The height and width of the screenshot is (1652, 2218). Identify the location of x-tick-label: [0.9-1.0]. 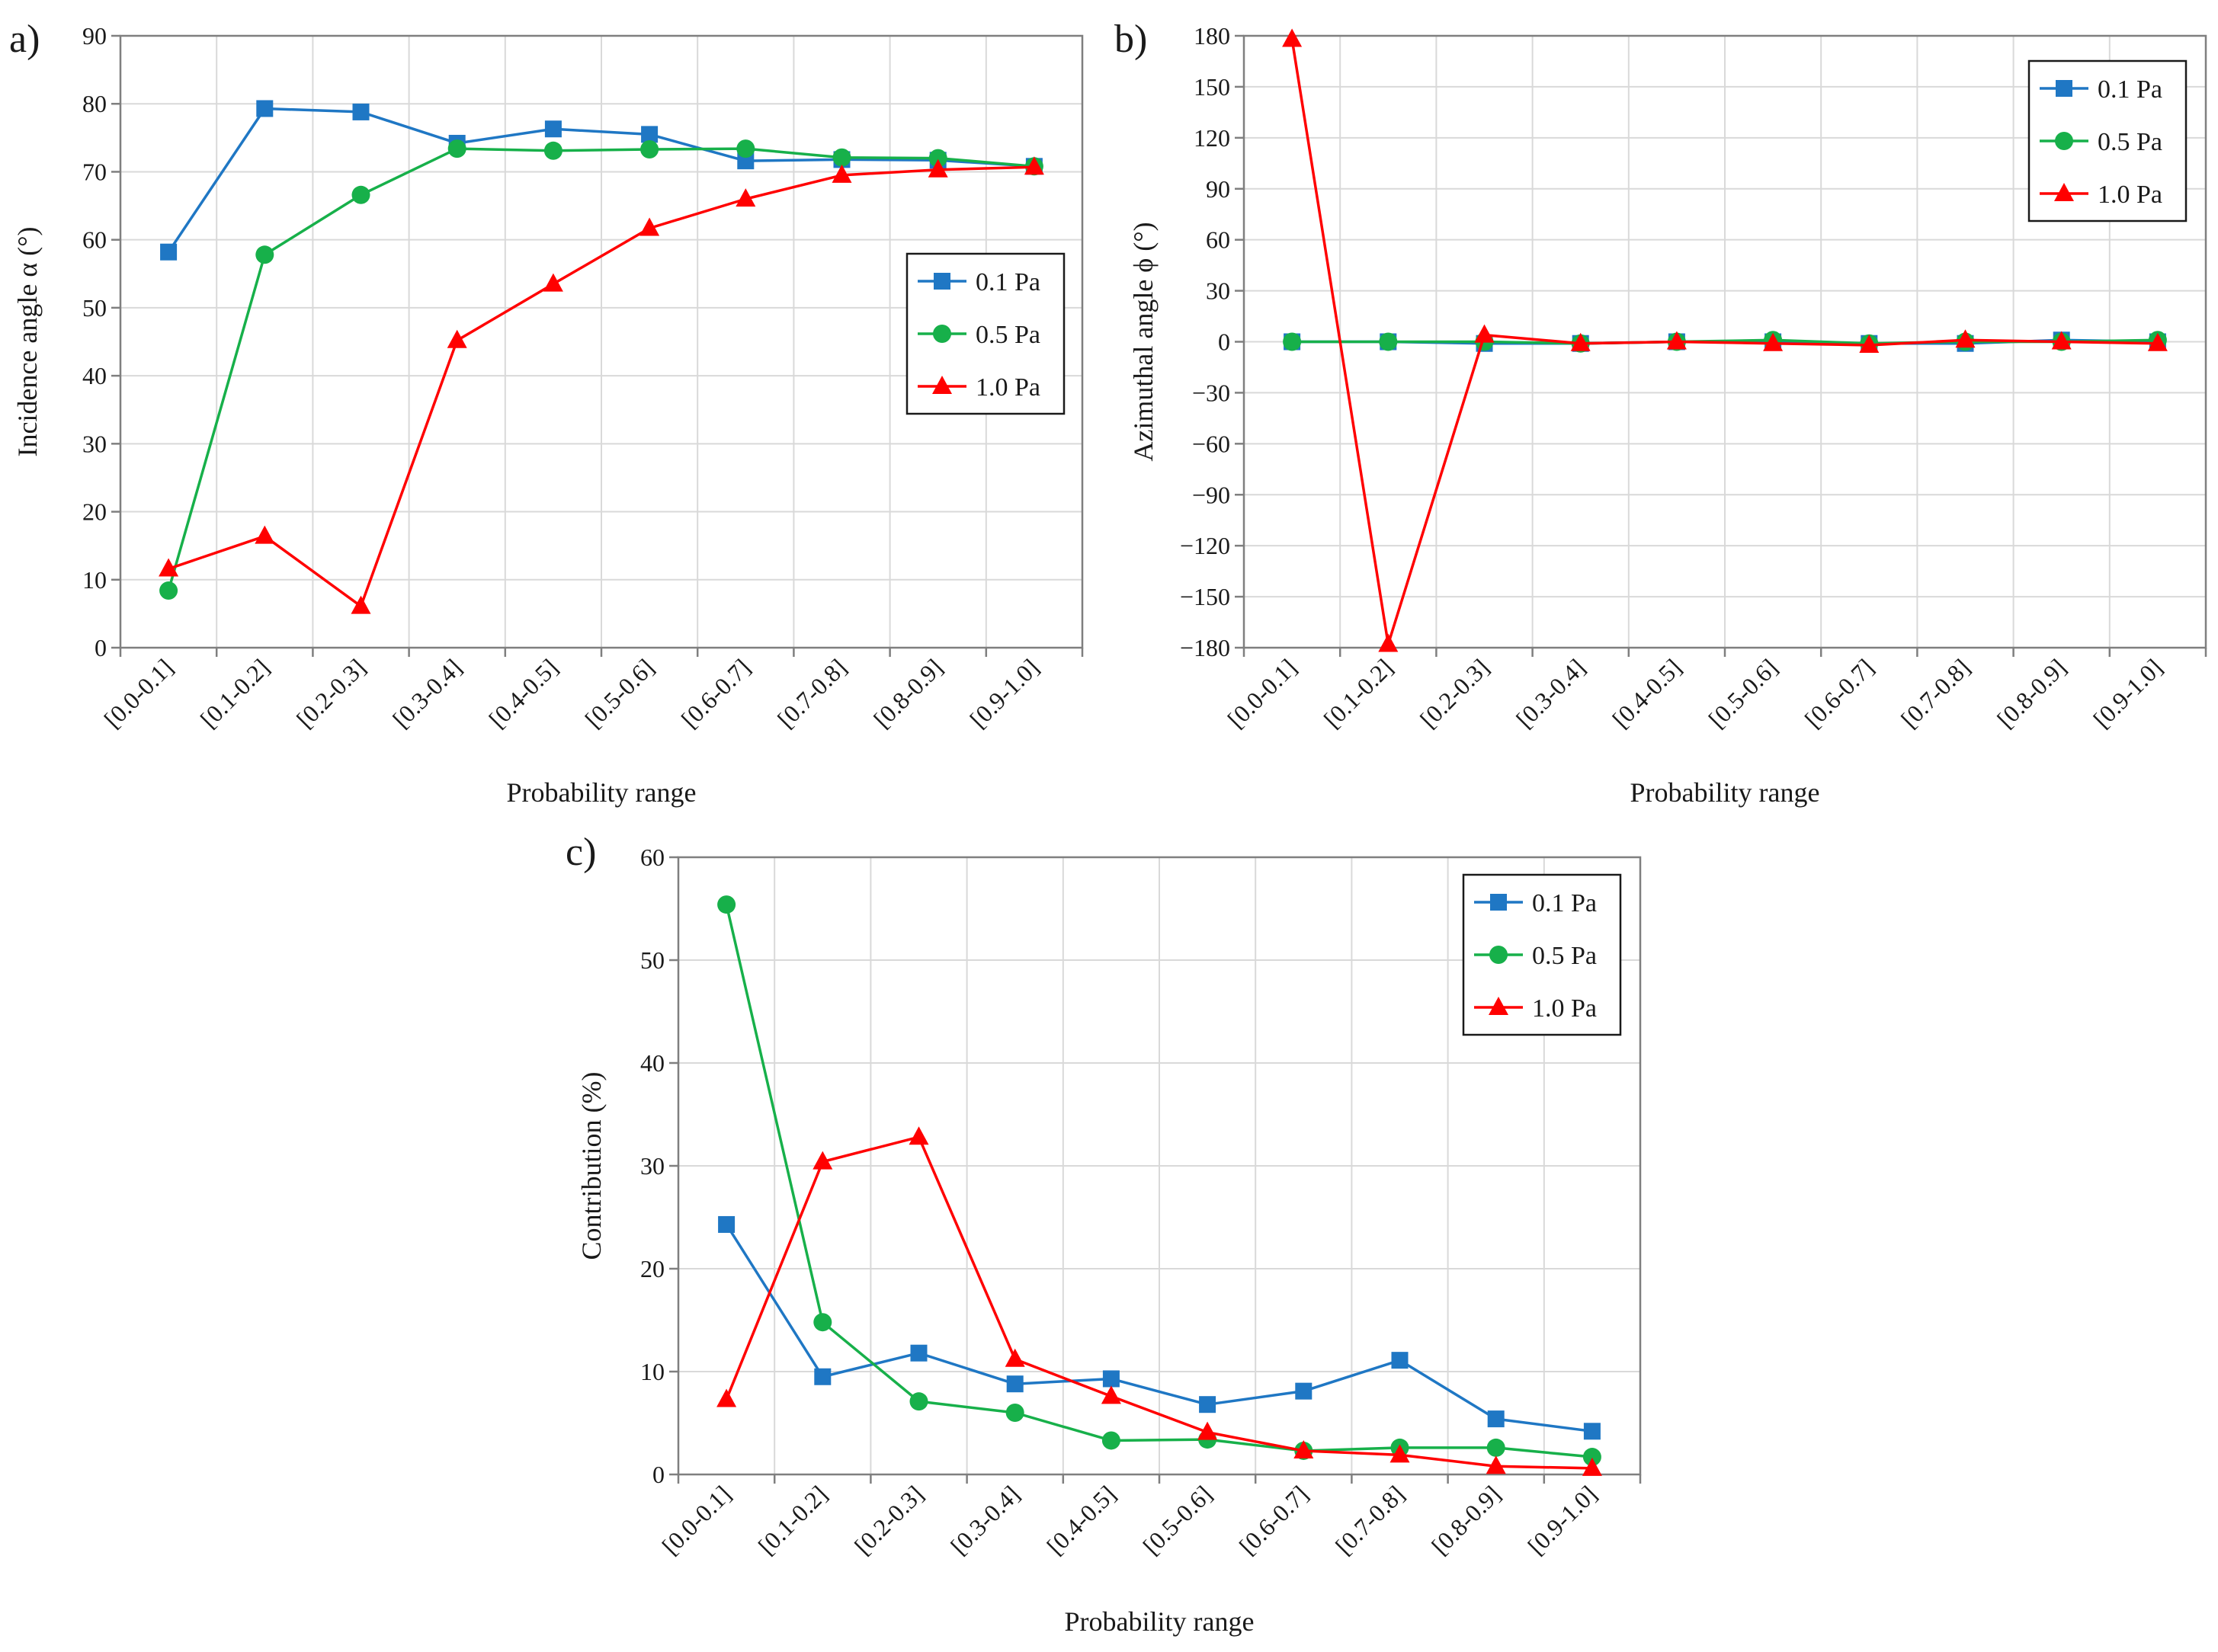
(1004, 693).